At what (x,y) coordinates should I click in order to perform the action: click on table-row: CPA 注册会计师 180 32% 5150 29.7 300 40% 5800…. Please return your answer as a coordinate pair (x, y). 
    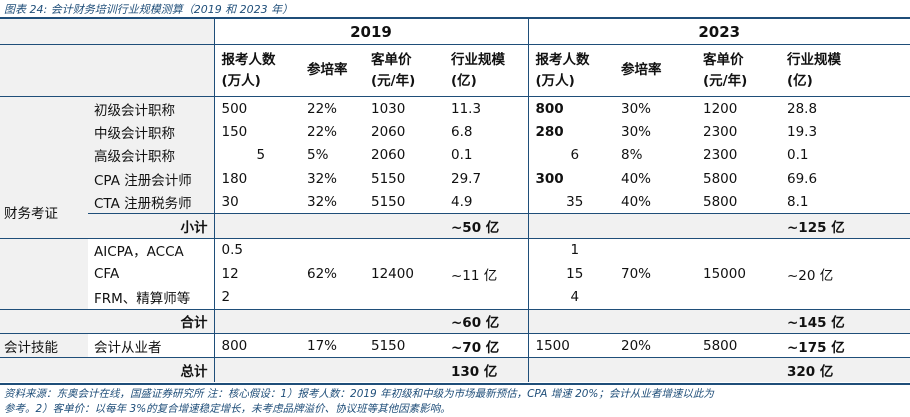
    Looking at the image, I should click on (455, 178).